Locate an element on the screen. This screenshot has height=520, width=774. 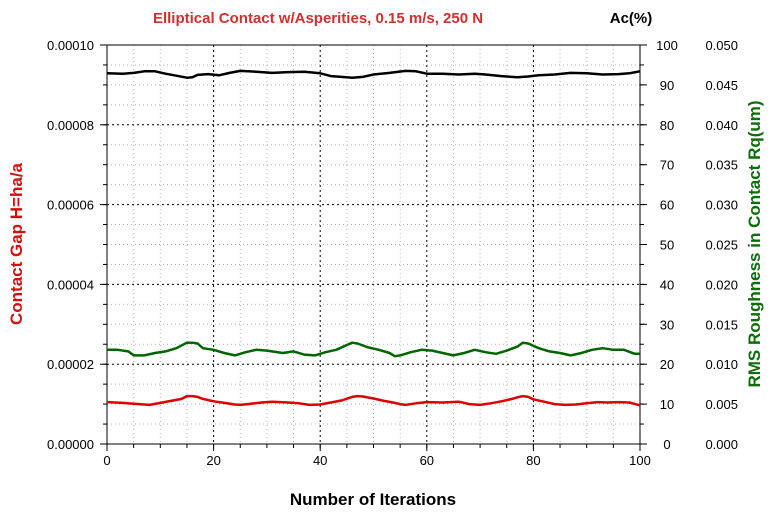
right-outer-axis-label: RMS Roughness in Contact Rq(um) is located at coordinates (754, 243).